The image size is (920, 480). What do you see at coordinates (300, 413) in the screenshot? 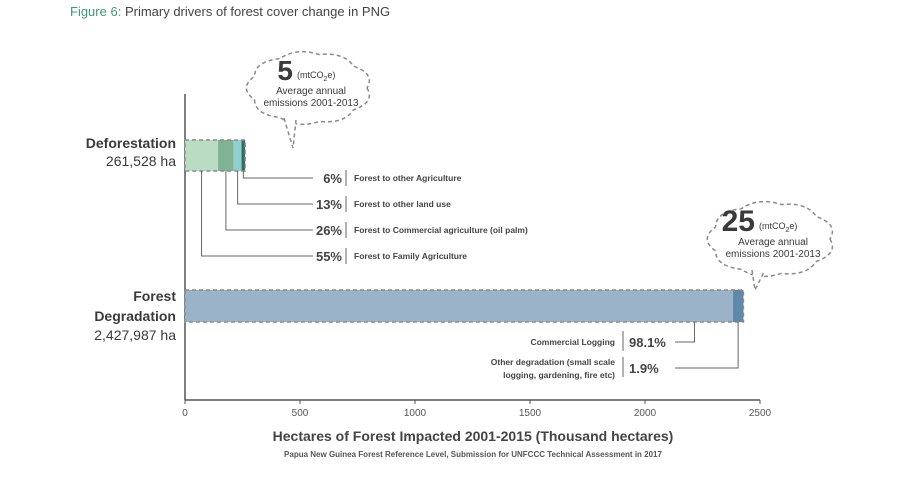
I see `x-tick-label: 500` at bounding box center [300, 413].